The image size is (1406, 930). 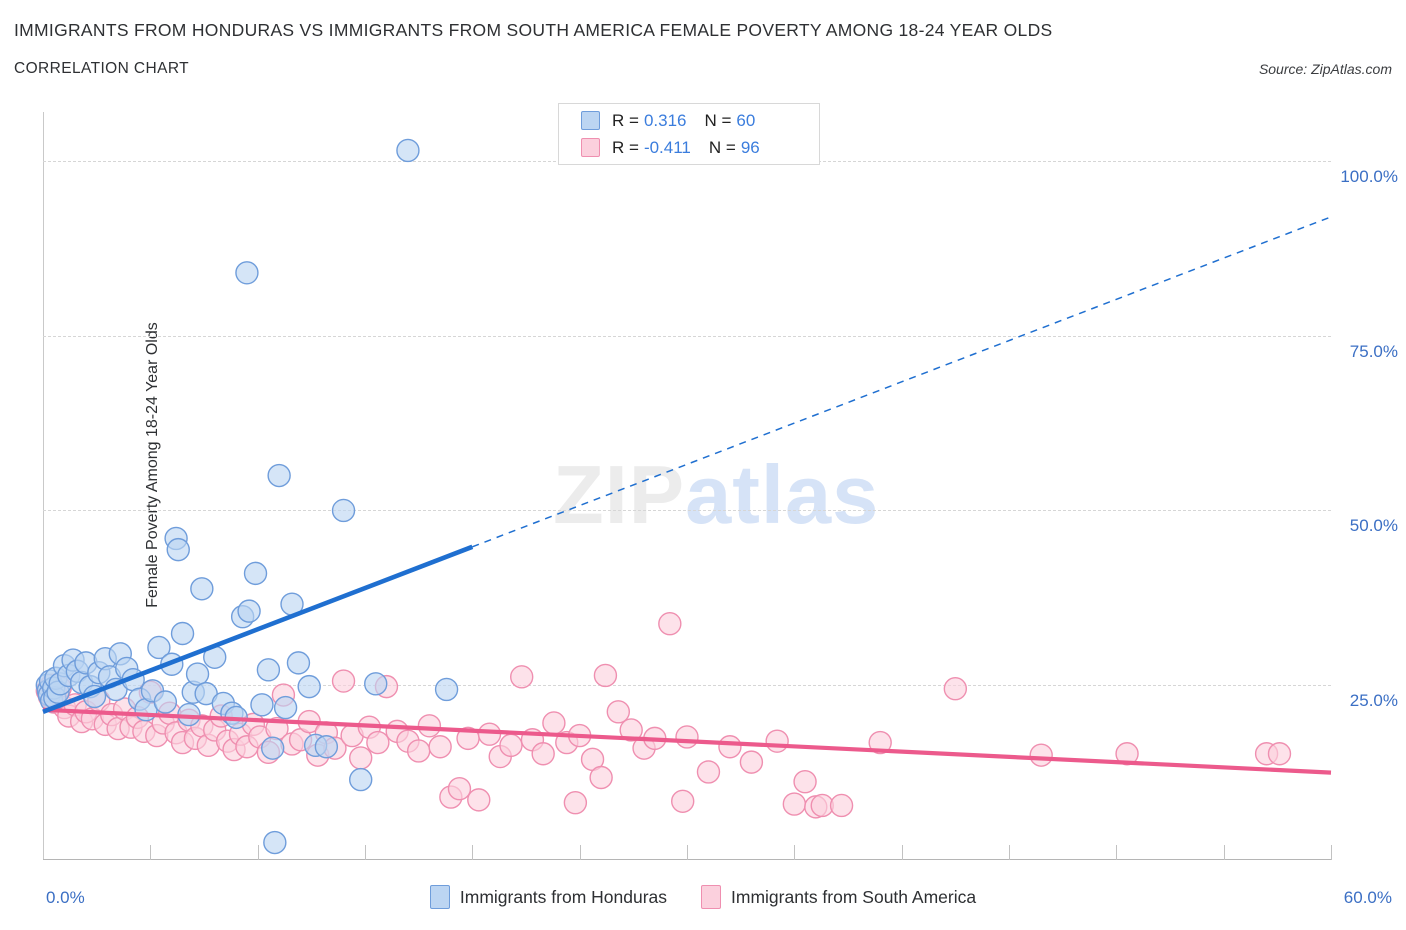 What do you see at coordinates (590, 147) in the screenshot?
I see `legend-swatch-south-america-icon` at bounding box center [590, 147].